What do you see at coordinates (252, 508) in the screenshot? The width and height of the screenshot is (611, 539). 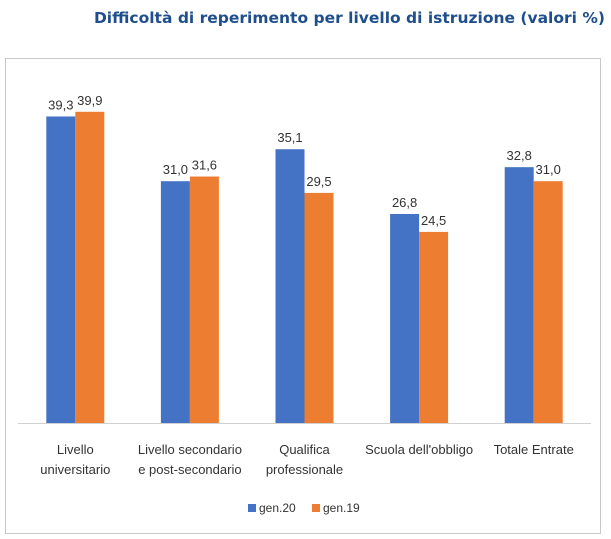 I see `legend-swatch-gen20` at bounding box center [252, 508].